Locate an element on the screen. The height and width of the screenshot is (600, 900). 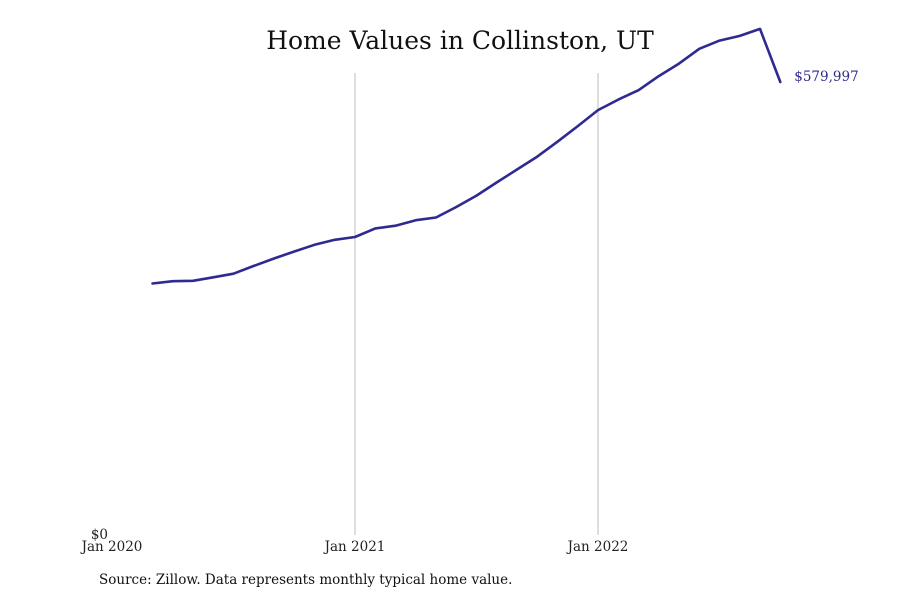
end-value-label: $579,997 is located at coordinates (826, 77).